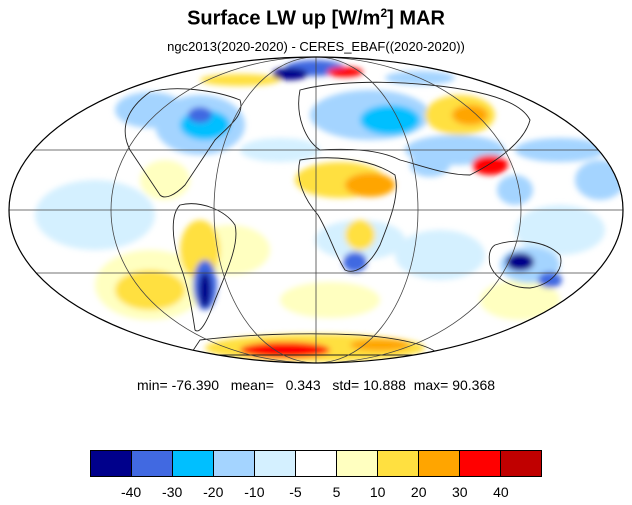 This screenshot has width=632, height=505. I want to click on mean-label: mean=, so click(252, 385).